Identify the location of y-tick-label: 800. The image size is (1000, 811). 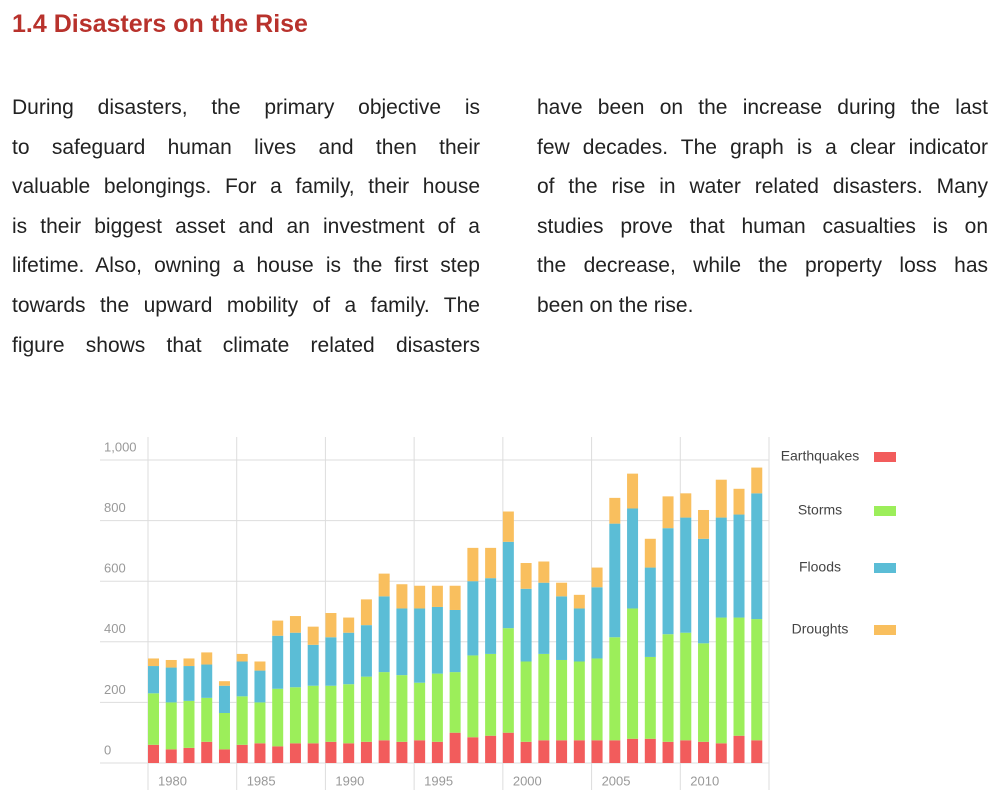
(115, 507).